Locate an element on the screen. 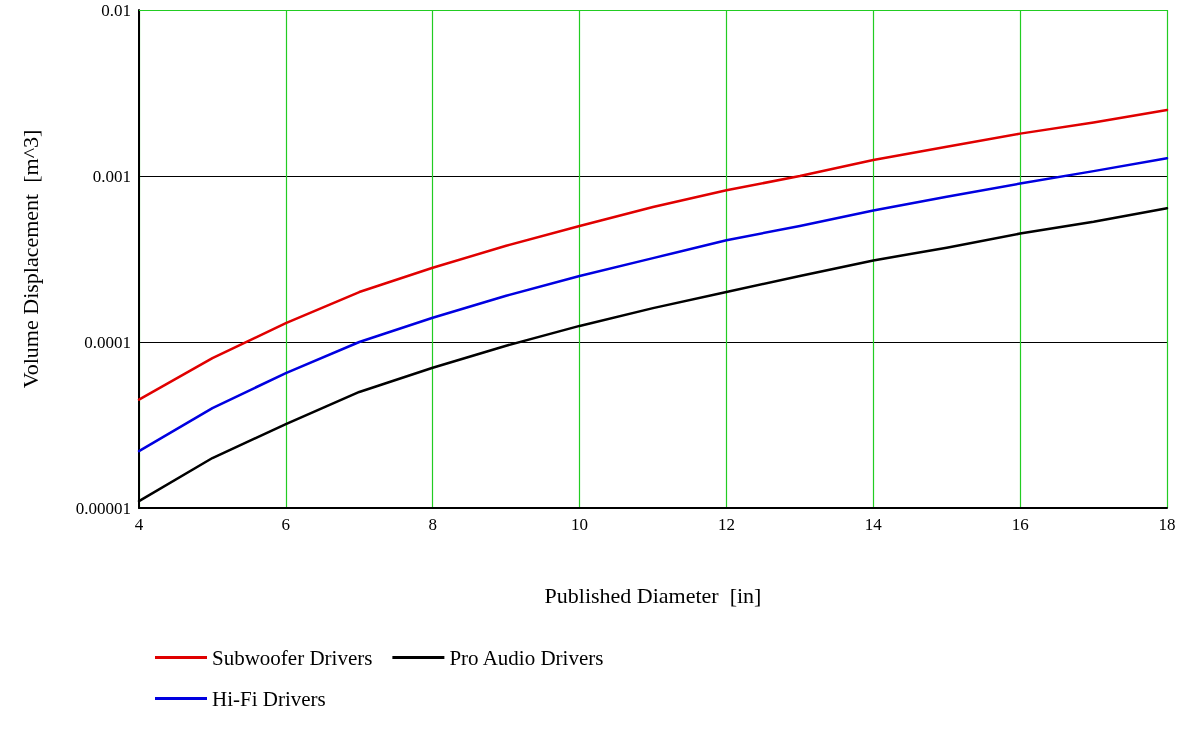 Image resolution: width=1185 pixels, height=754 pixels. y-tick-label: 0.01 is located at coordinates (116, 10).